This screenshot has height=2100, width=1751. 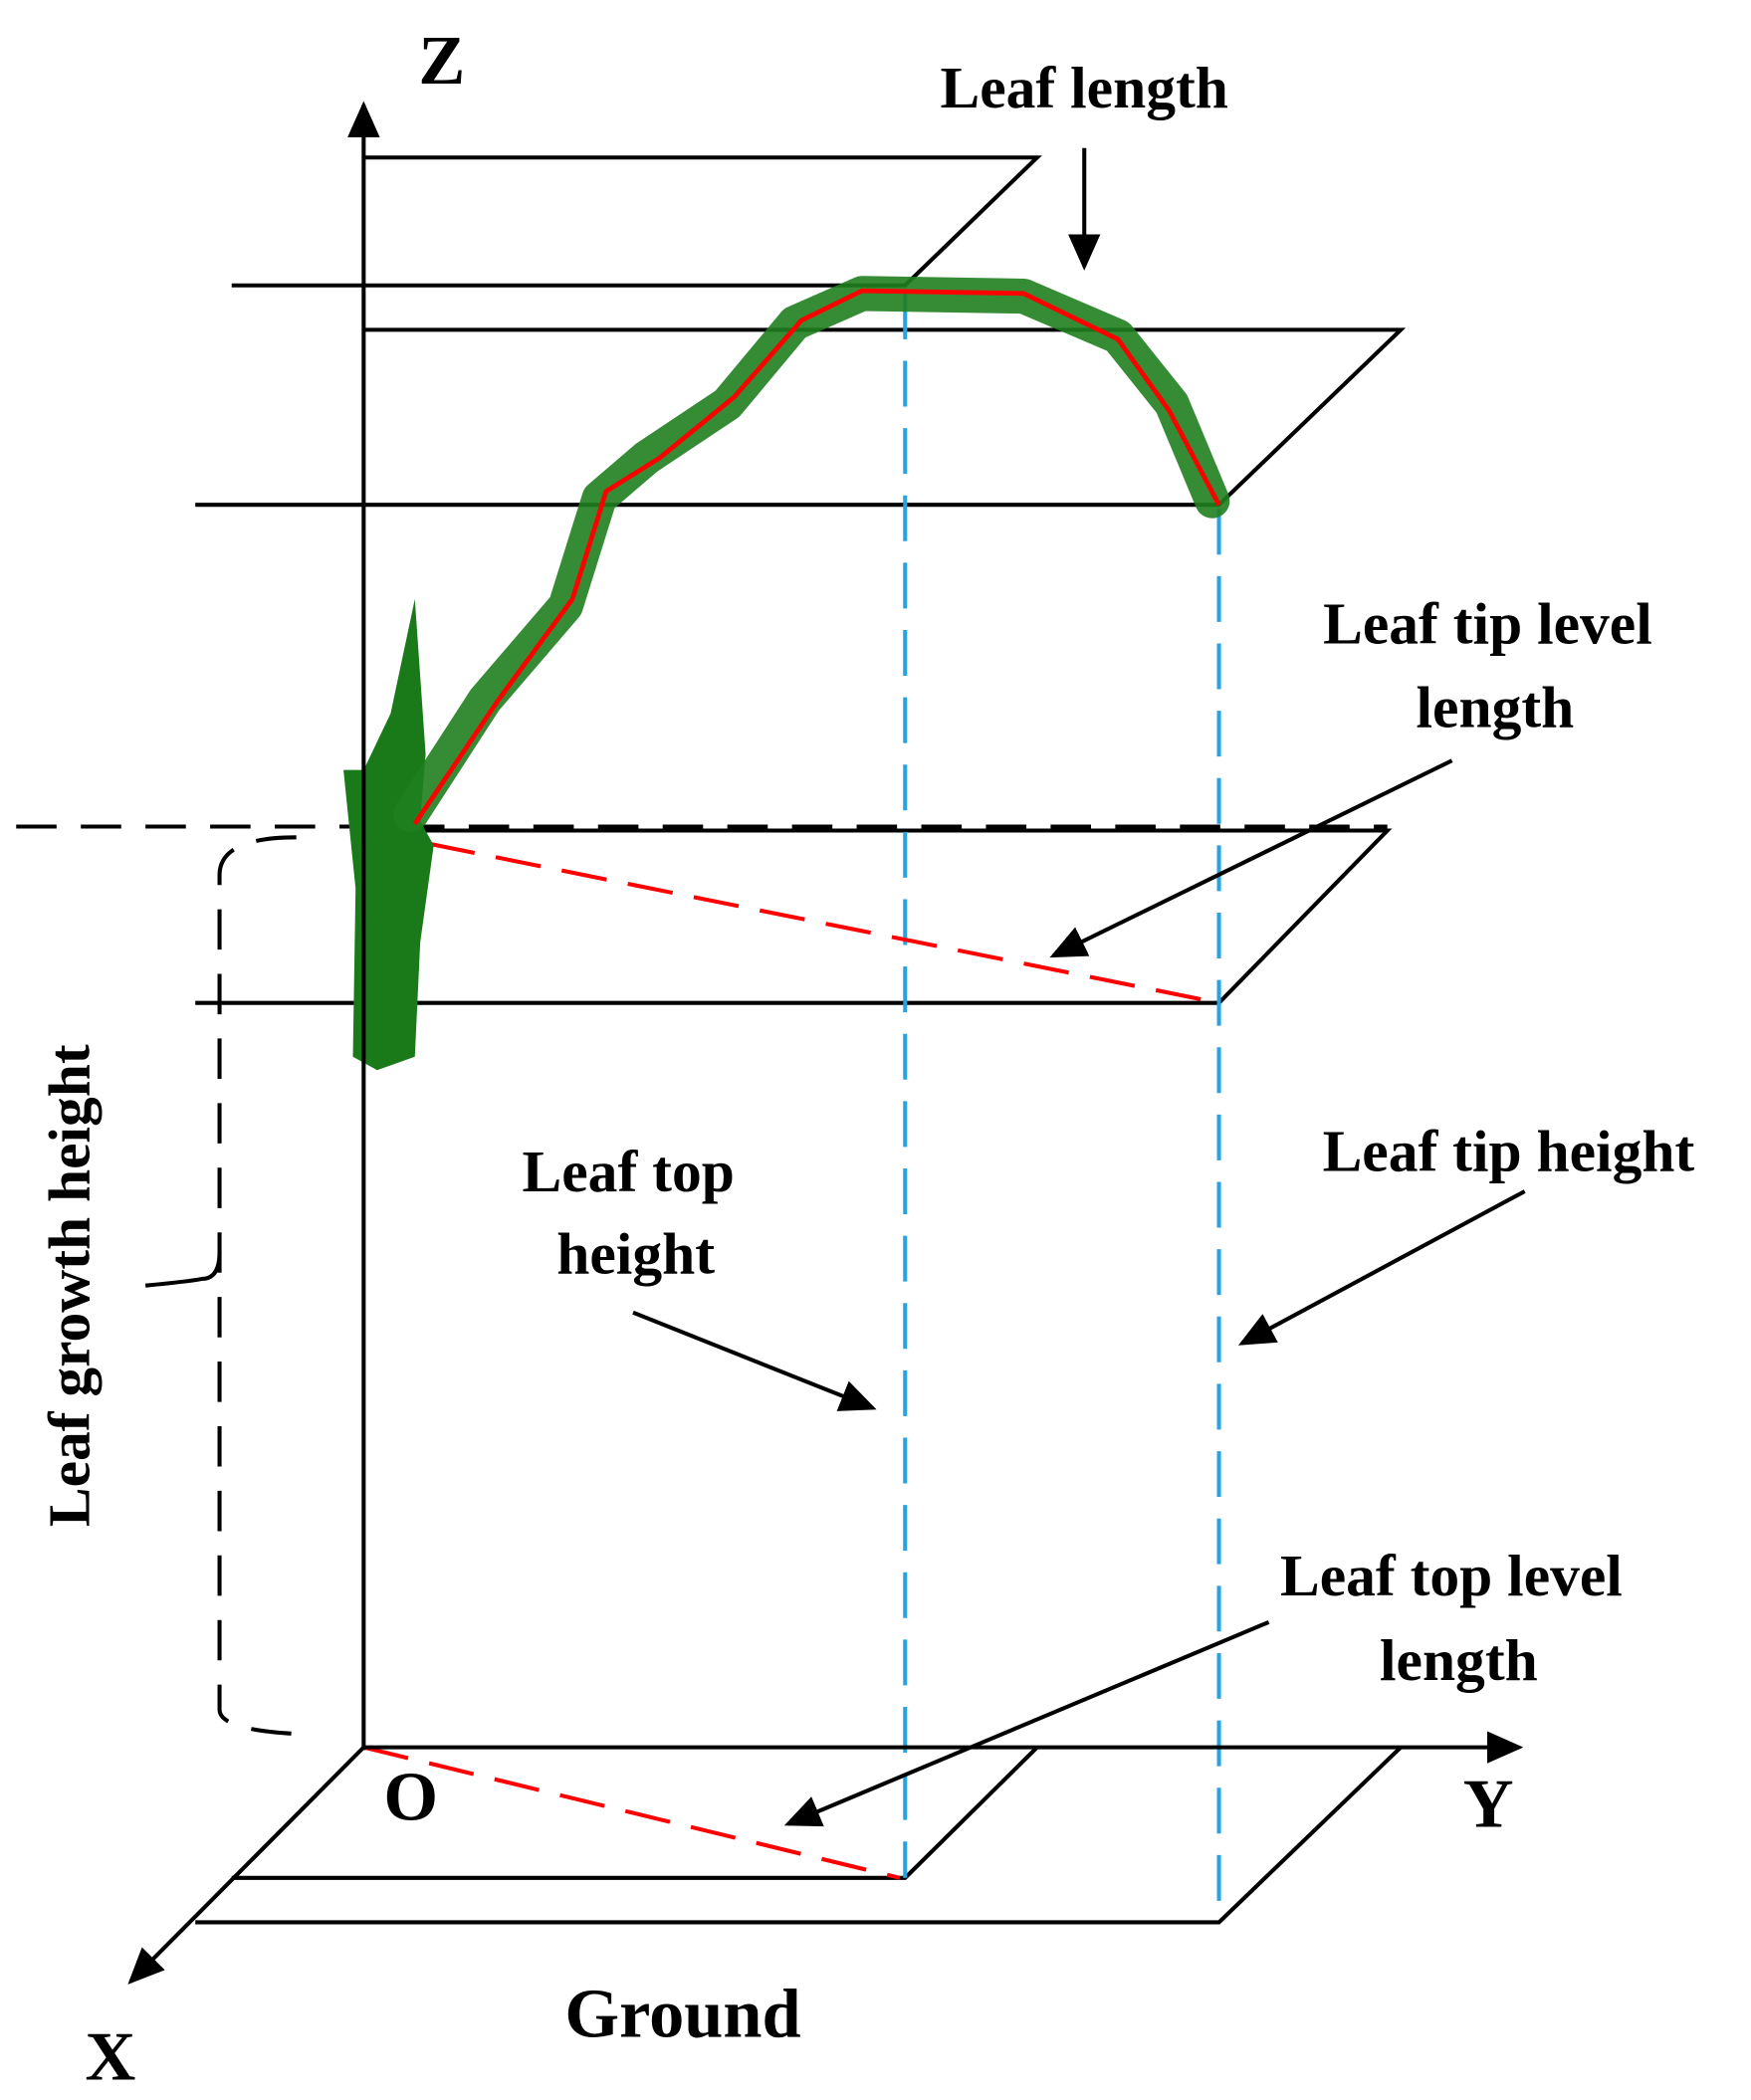 What do you see at coordinates (441, 61) in the screenshot?
I see `axis-label: Z` at bounding box center [441, 61].